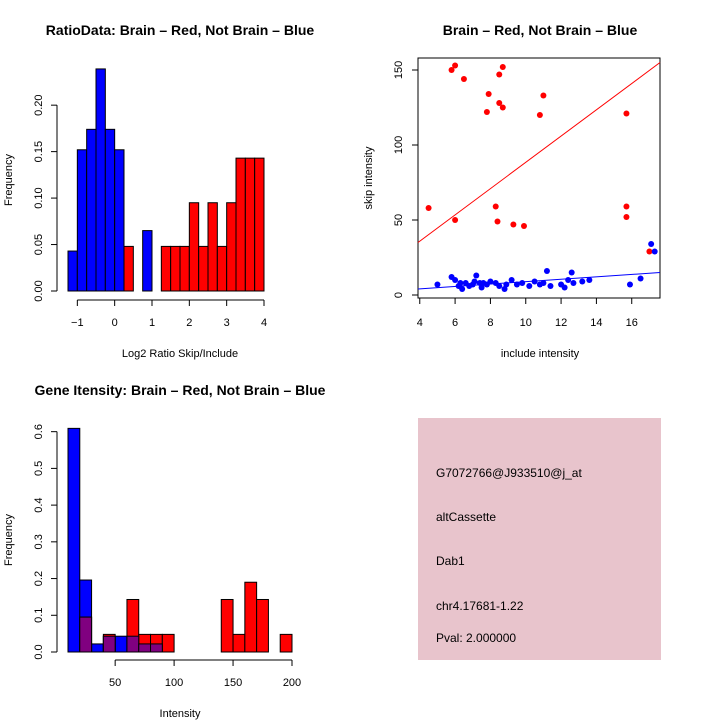 This screenshot has height=725, width=720. What do you see at coordinates (39, 197) in the screenshot?
I see `ratio-y-tick-label: 0.10` at bounding box center [39, 197].